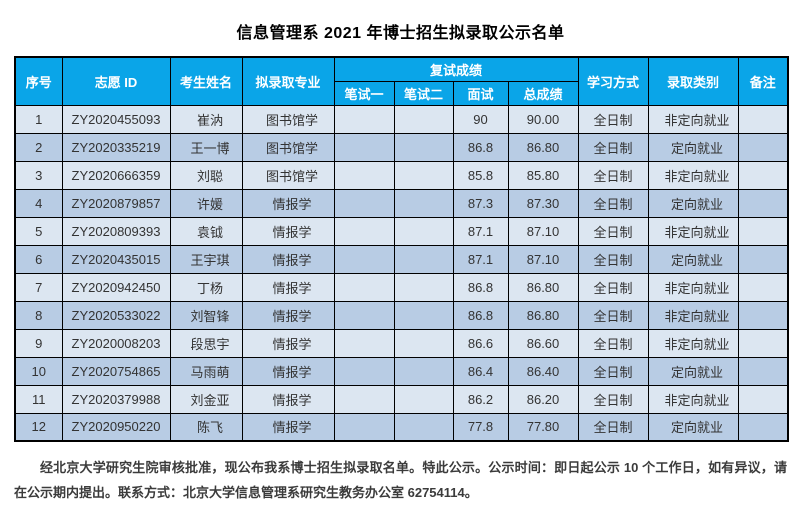 This screenshot has height=518, width=801. What do you see at coordinates (116, 371) in the screenshot?
I see `cell-id: ZY2020754865` at bounding box center [116, 371].